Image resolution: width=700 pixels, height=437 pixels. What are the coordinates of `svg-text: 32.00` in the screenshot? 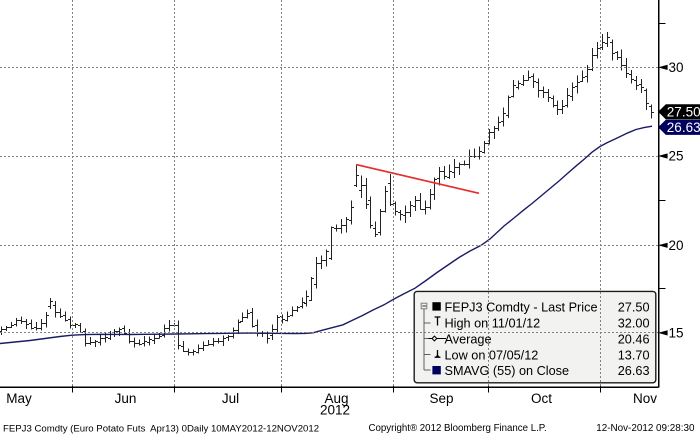 It's located at (634, 324).